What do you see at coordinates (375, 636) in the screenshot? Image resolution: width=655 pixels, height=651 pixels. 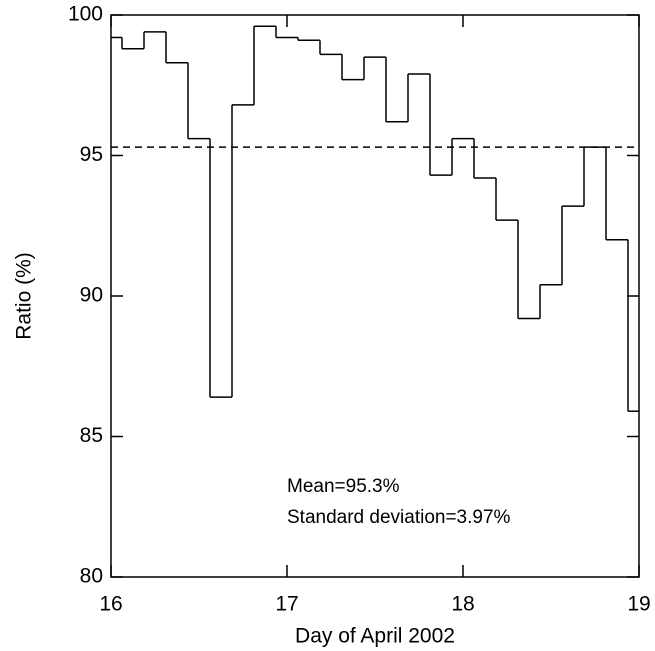 I see `x-axis-title: Day of April 2002` at bounding box center [375, 636].